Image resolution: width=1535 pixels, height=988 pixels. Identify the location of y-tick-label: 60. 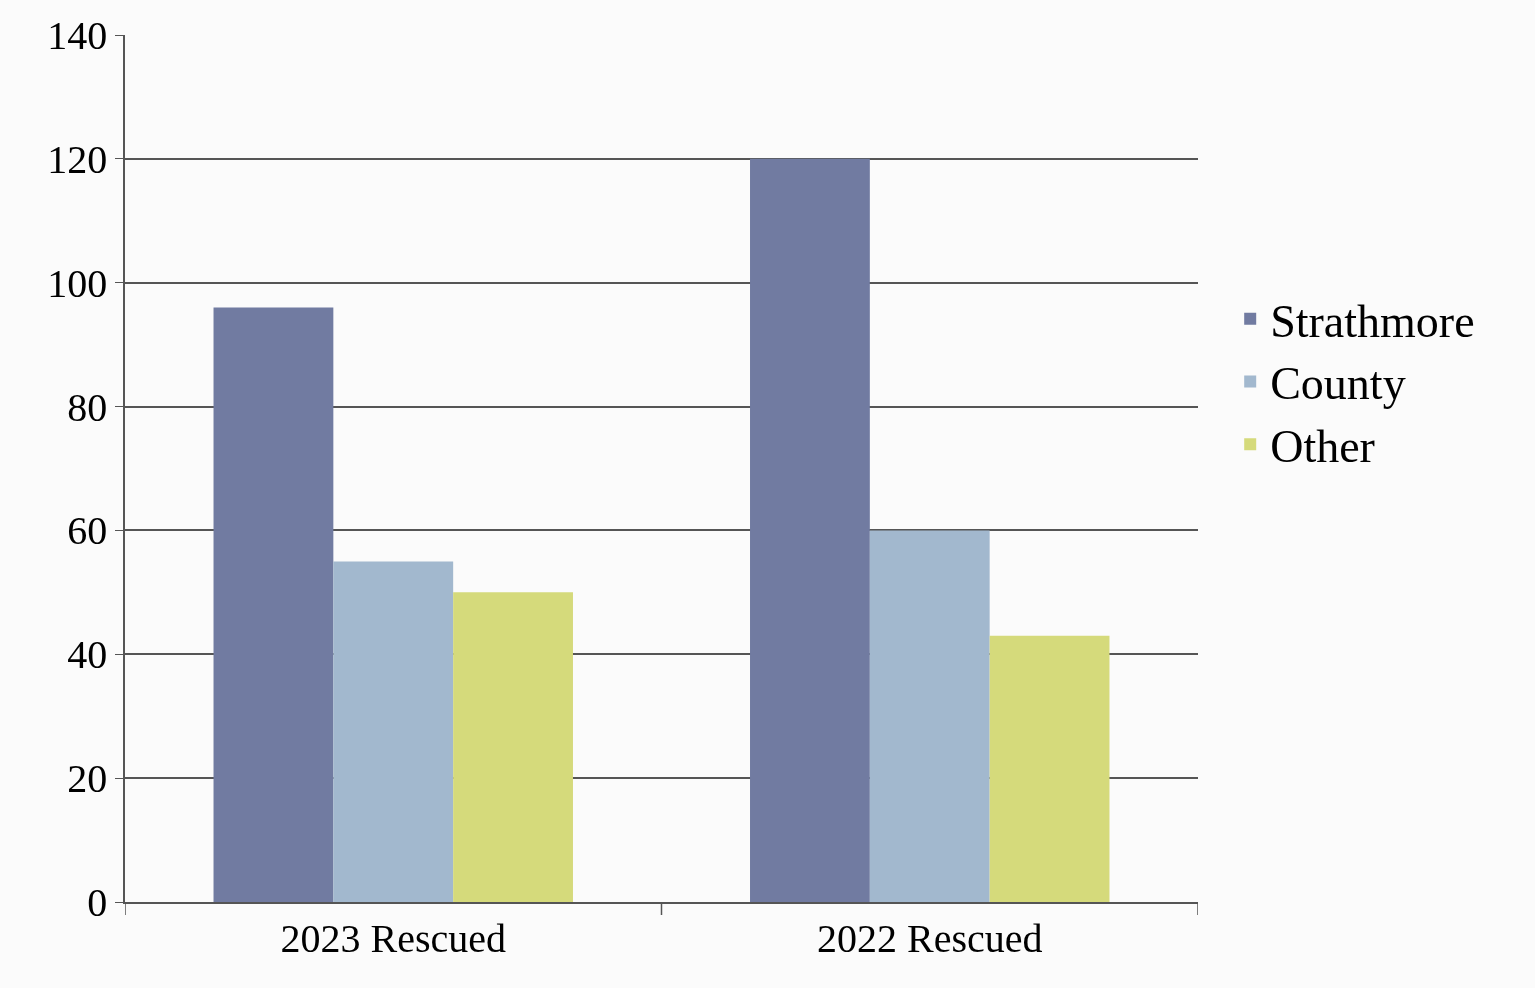
(87, 531).